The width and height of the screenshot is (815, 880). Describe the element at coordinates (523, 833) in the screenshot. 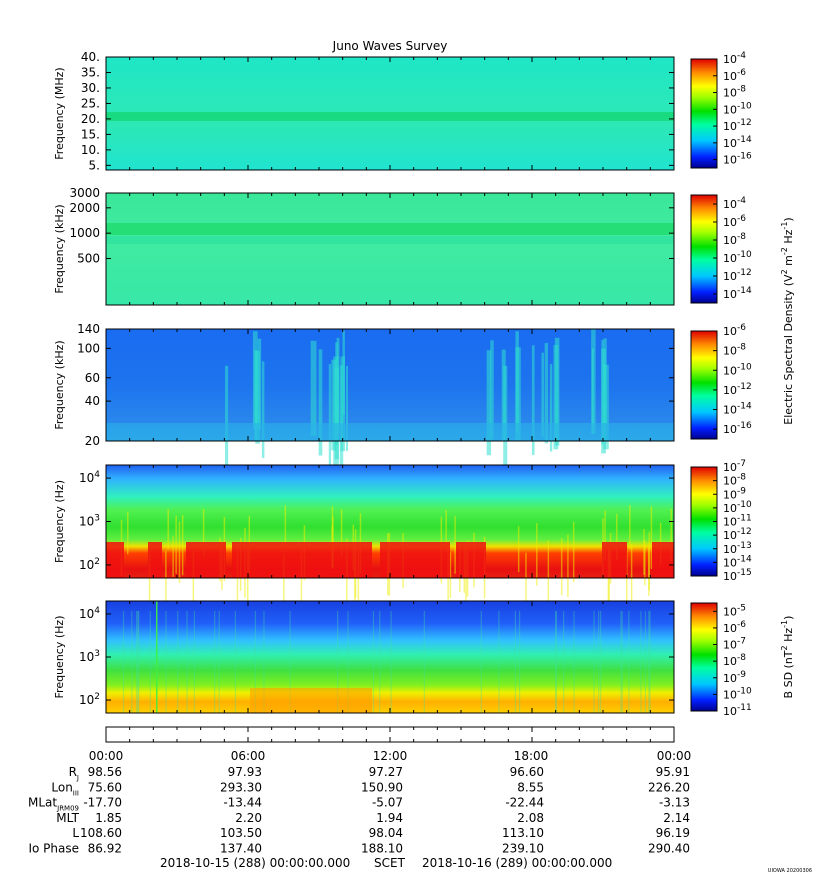

I see `ephemeris-value: 113.10` at that location.